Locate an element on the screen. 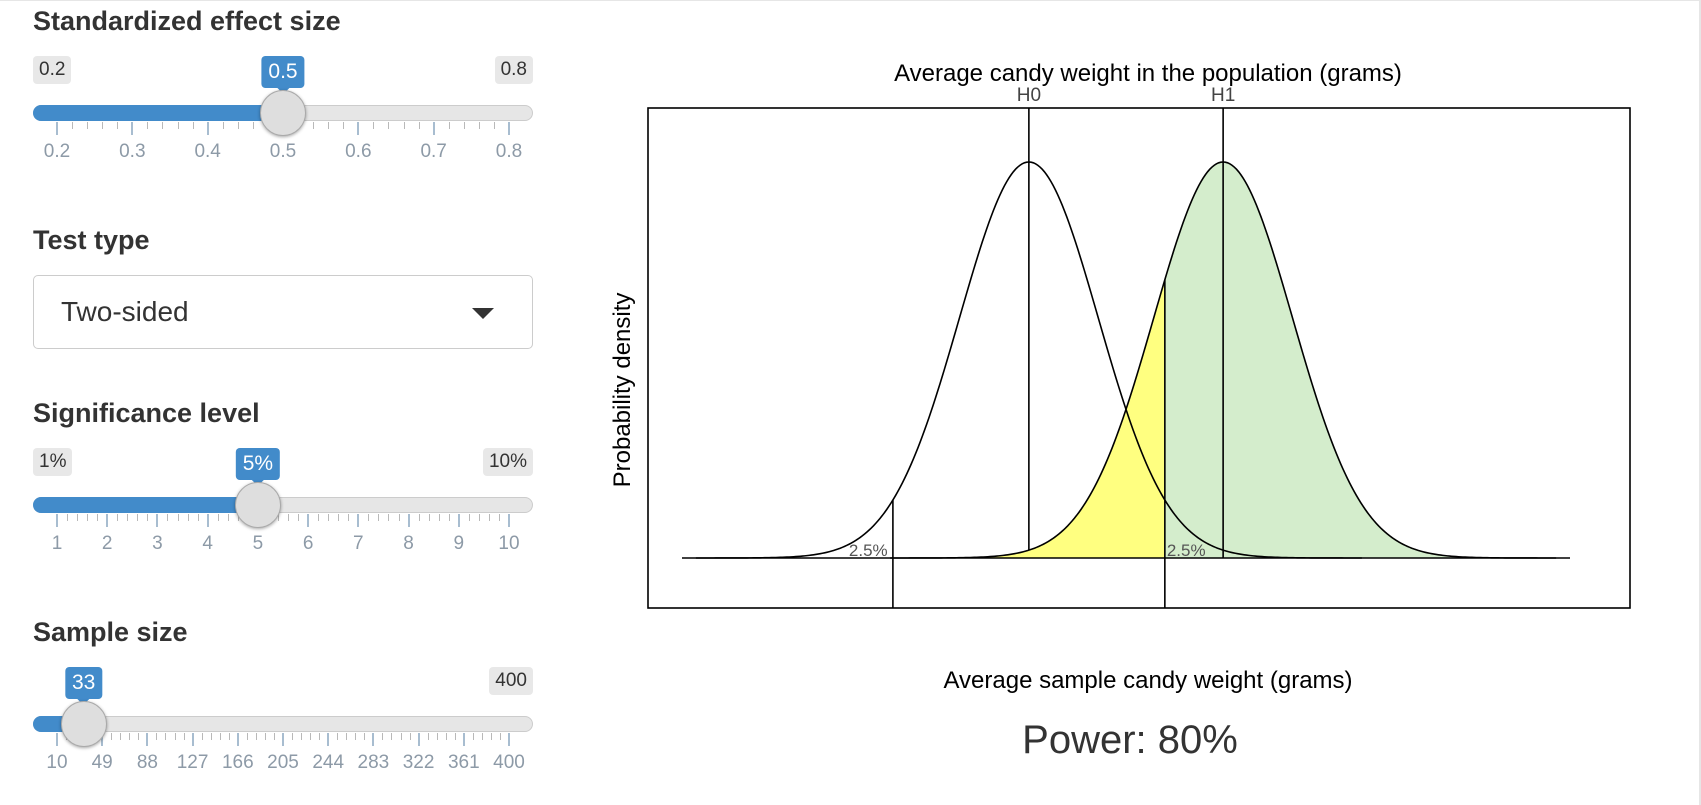  effect-size-slider: 0.2 0.8 0.2 0.3 0.4 0.5 0.6 0.7 0.8 0.5 is located at coordinates (283, 111).